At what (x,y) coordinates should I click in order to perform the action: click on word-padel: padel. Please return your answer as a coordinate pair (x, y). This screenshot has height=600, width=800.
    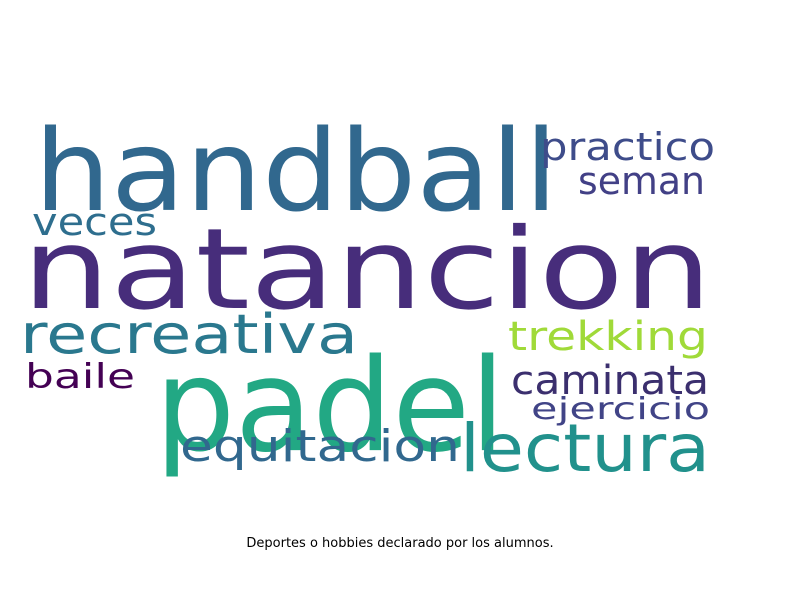
    Looking at the image, I should click on (330, 406).